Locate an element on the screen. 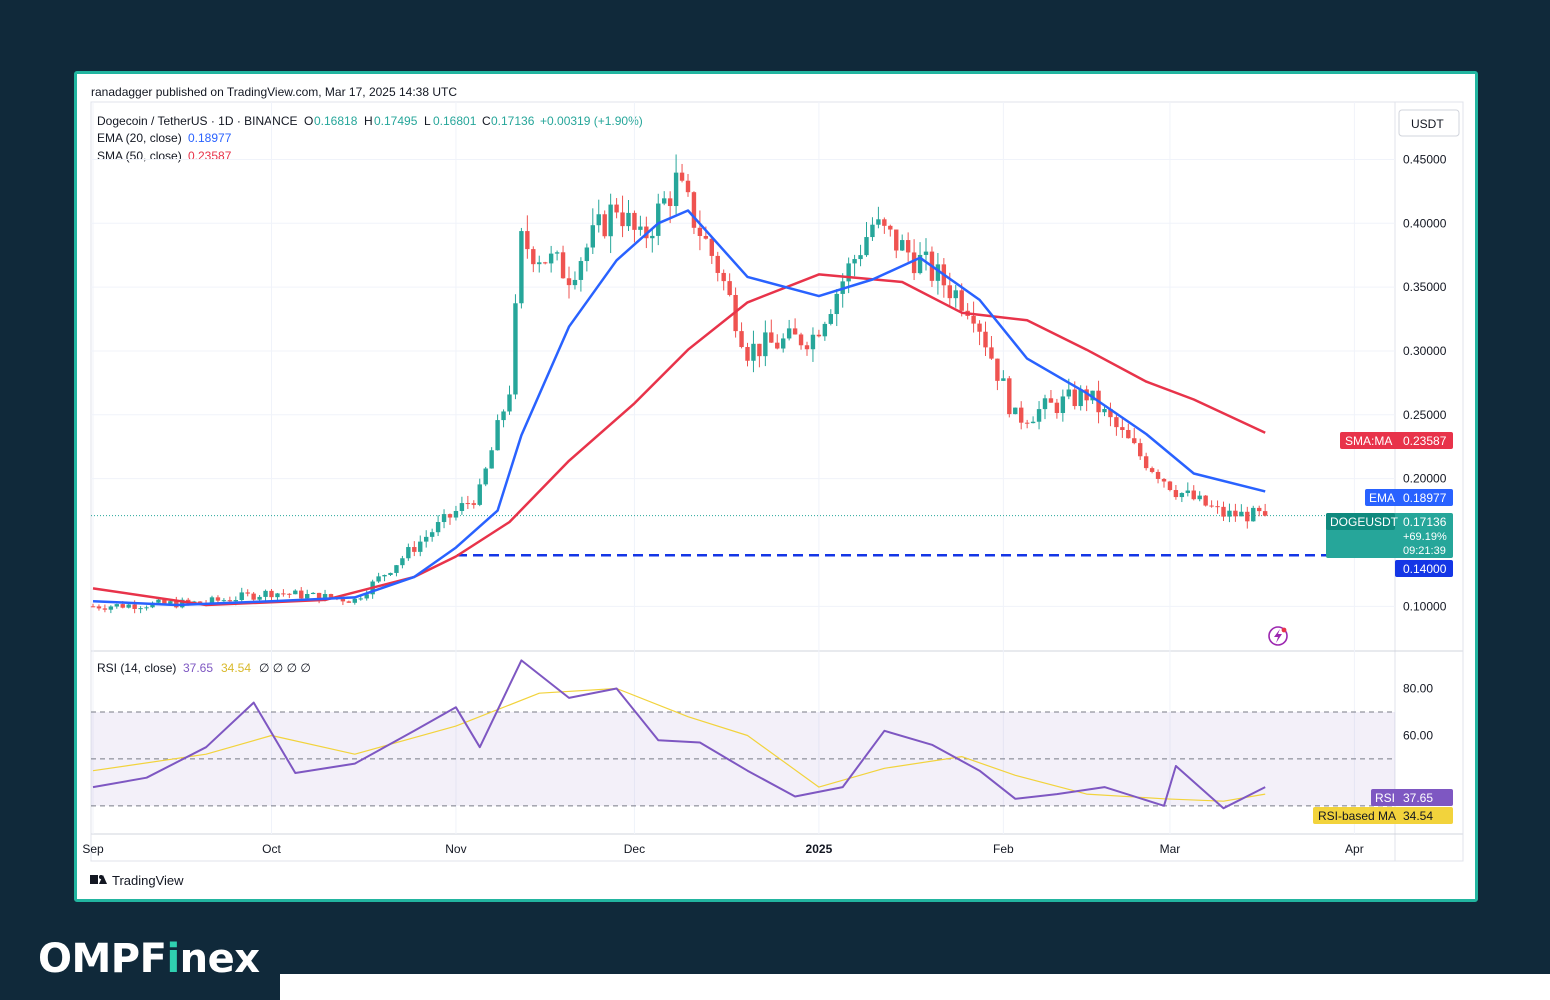 Image resolution: width=1550 pixels, height=1000 pixels. ohlc-l-label: L is located at coordinates (427, 121).